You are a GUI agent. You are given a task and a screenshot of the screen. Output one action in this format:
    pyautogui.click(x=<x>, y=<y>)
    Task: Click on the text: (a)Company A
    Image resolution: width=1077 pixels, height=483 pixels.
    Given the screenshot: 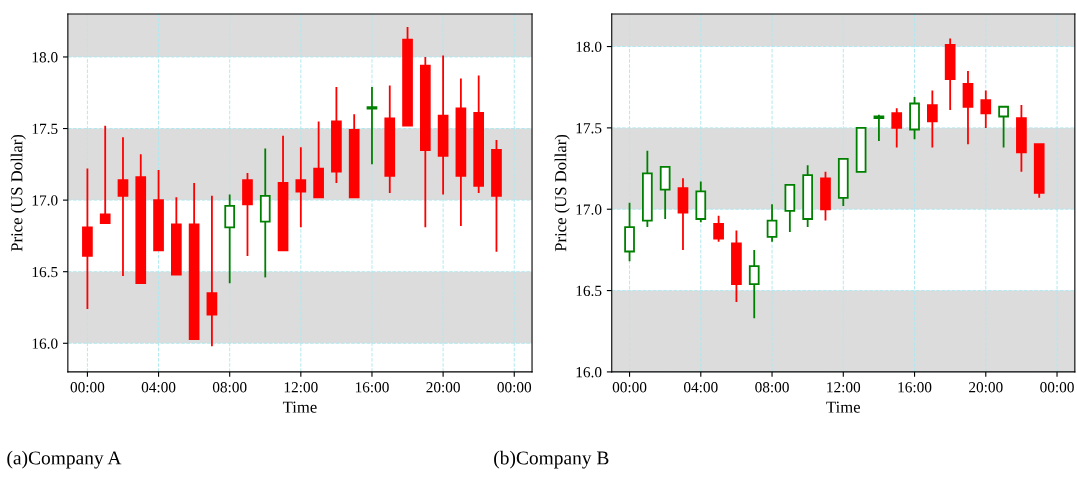 What is the action you would take?
    pyautogui.click(x=64, y=459)
    